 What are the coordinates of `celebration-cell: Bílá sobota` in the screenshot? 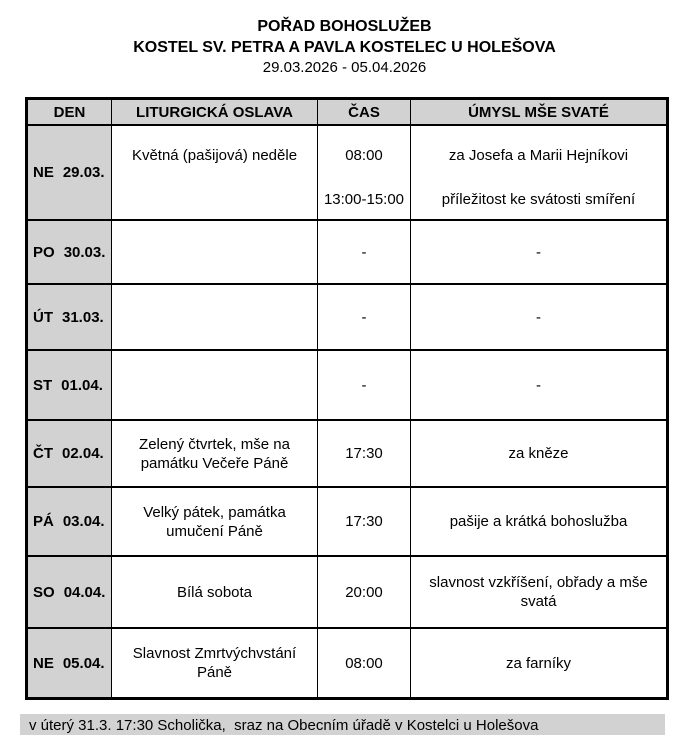 It's located at (214, 592).